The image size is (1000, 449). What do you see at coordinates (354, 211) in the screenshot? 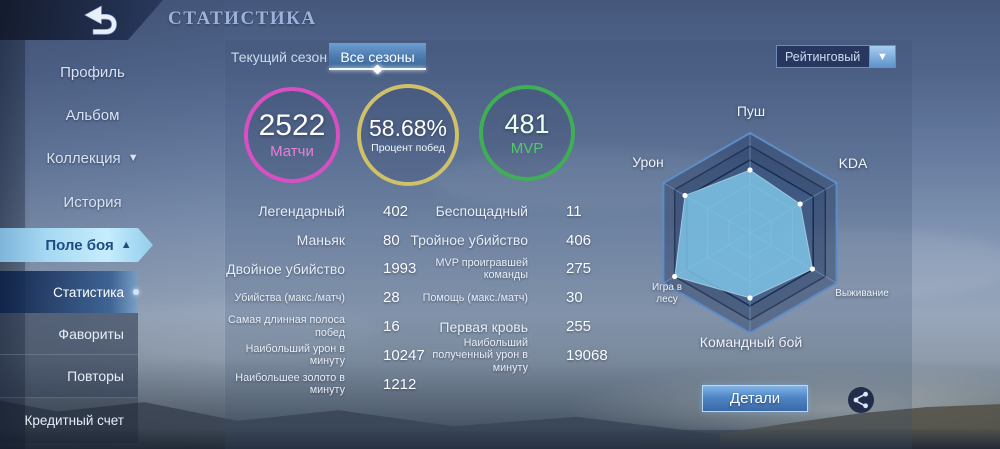
I see `stat-row: Легендарный 402` at bounding box center [354, 211].